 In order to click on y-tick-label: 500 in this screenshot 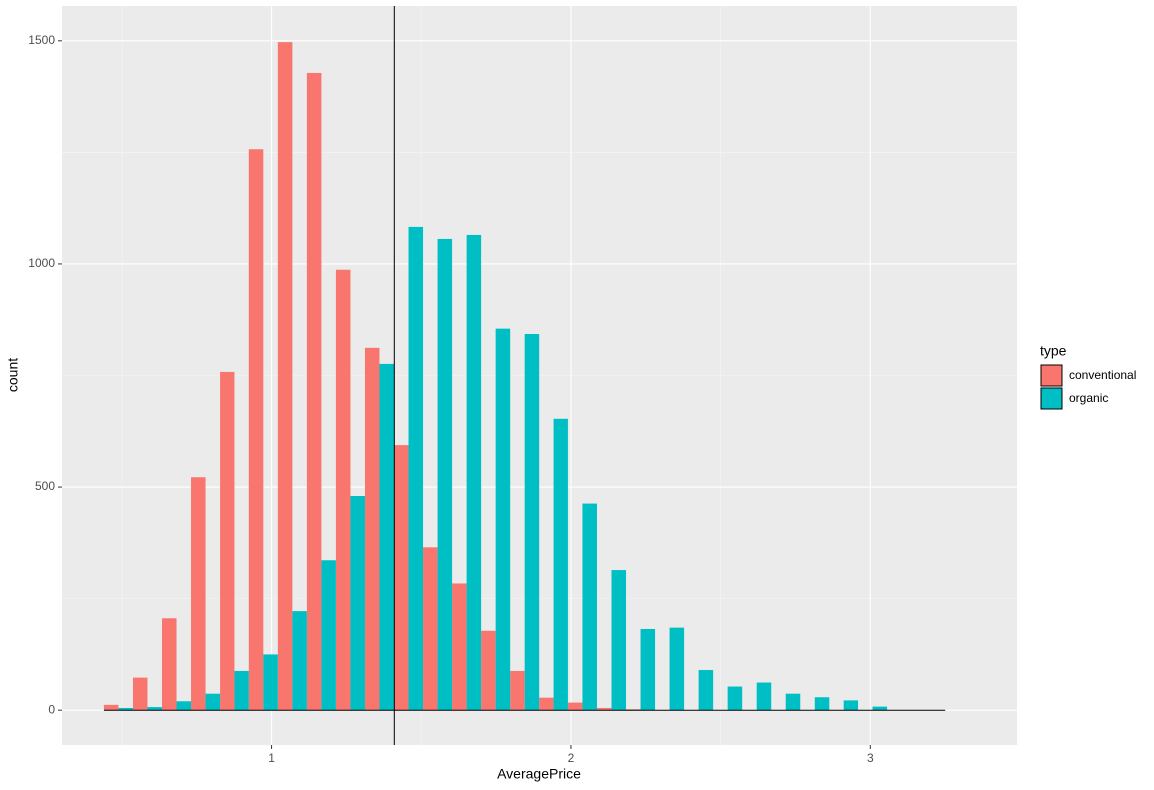, I will do `click(45, 486)`.